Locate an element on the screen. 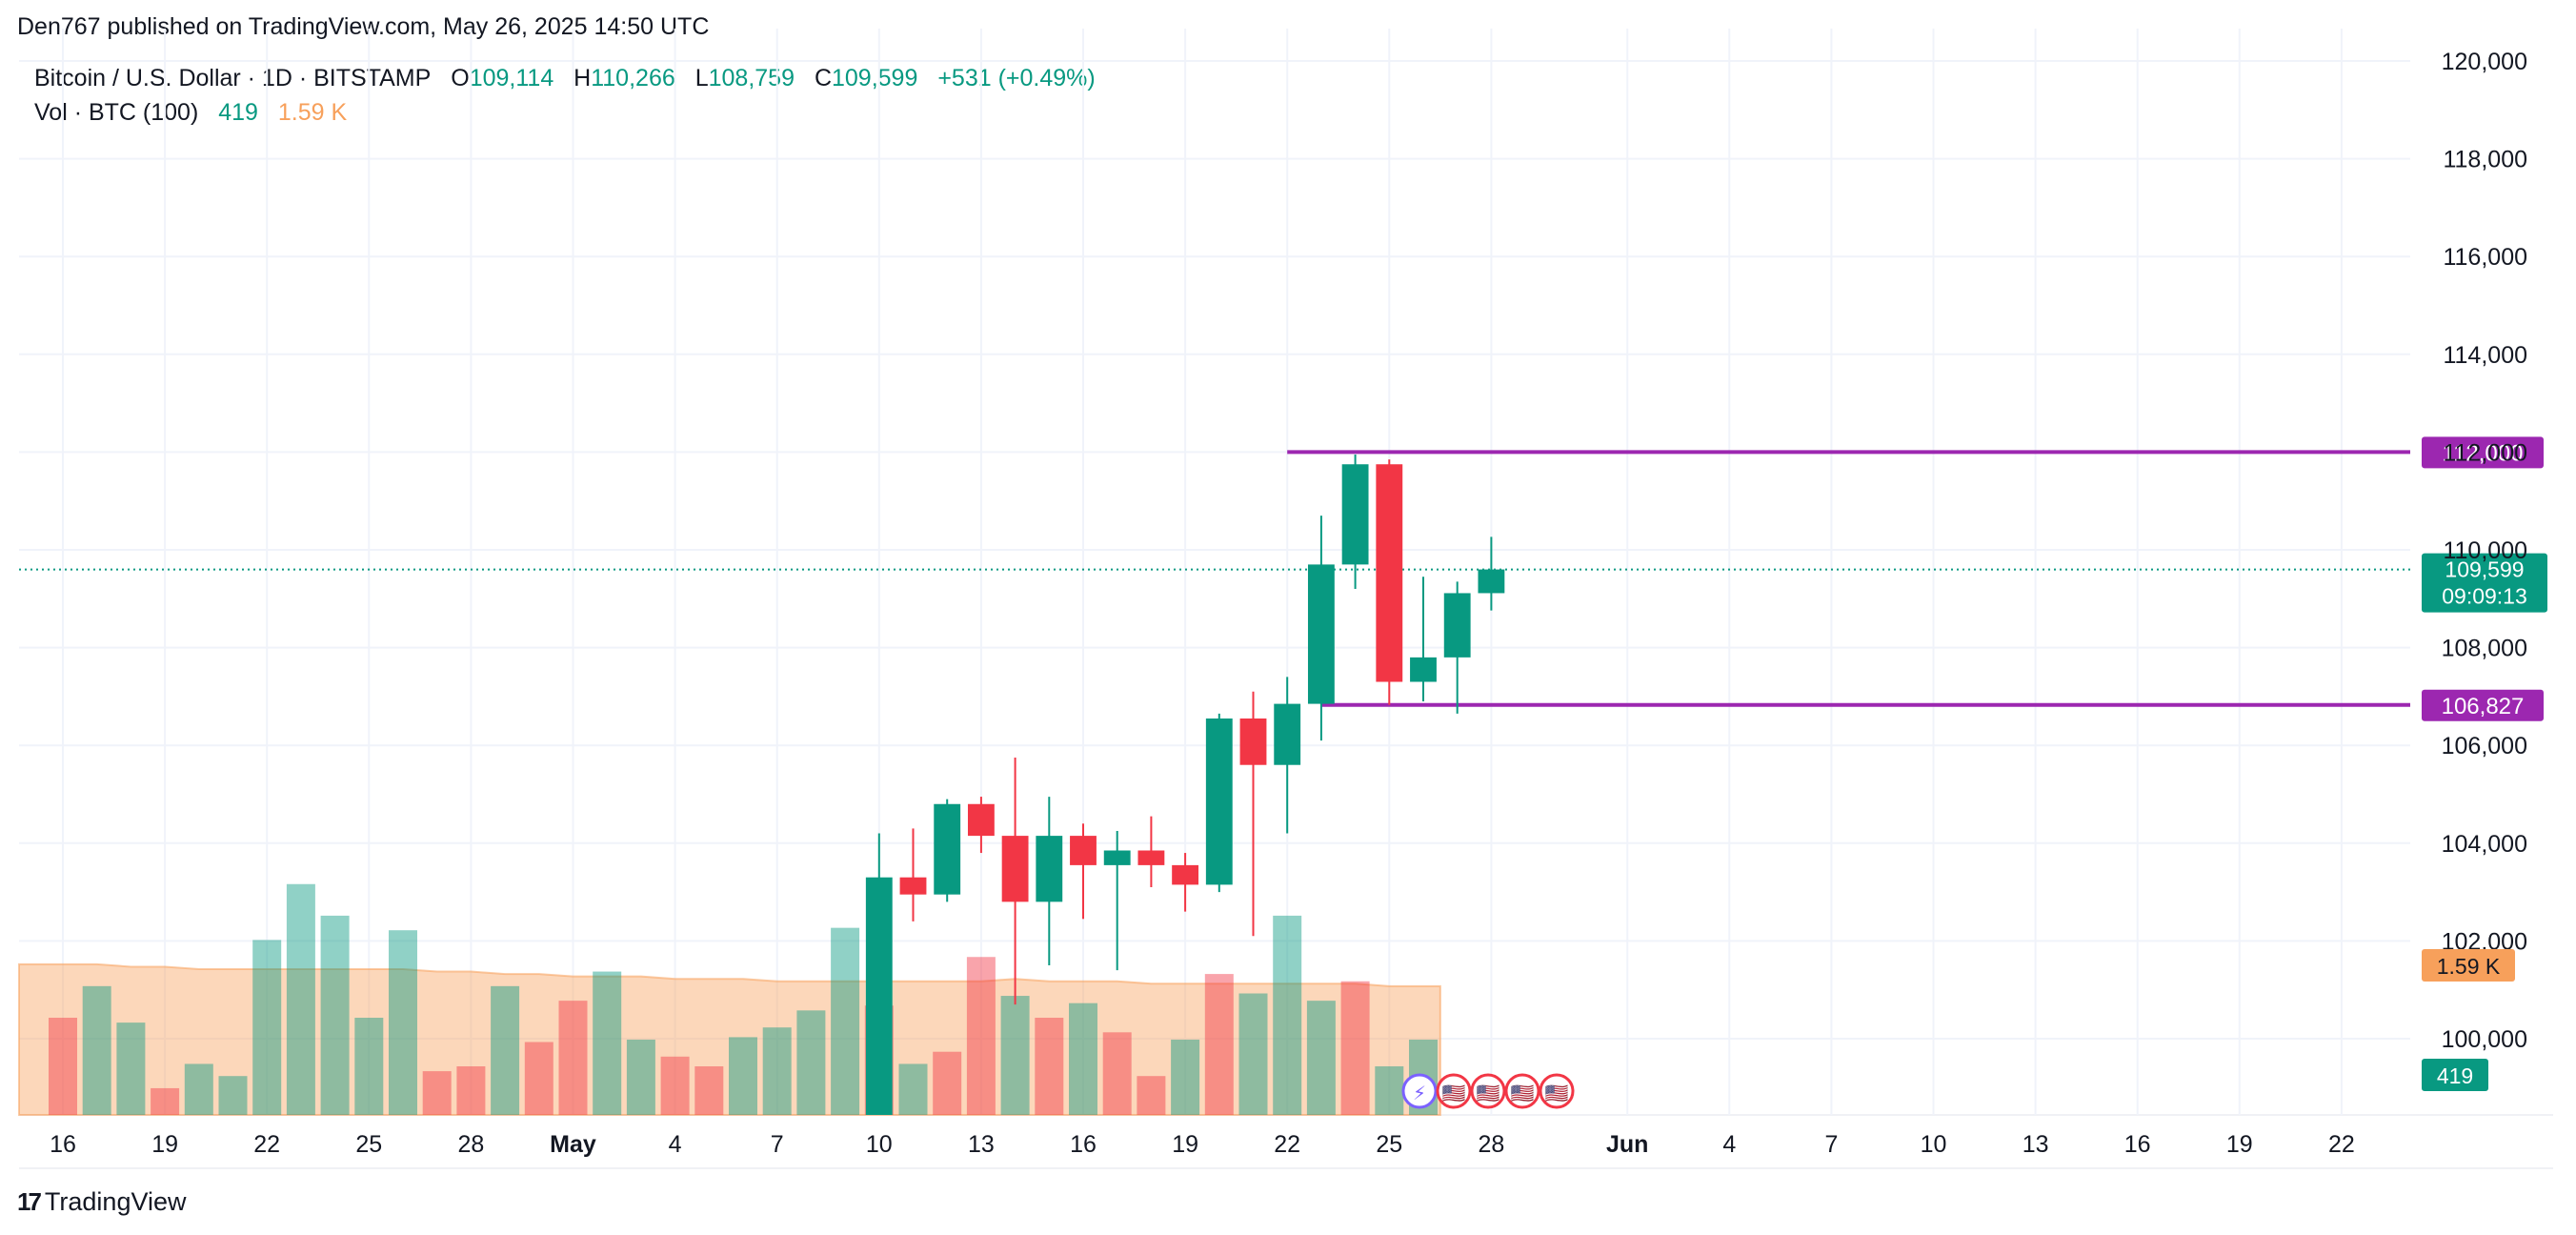  open-label: O is located at coordinates (460, 78).